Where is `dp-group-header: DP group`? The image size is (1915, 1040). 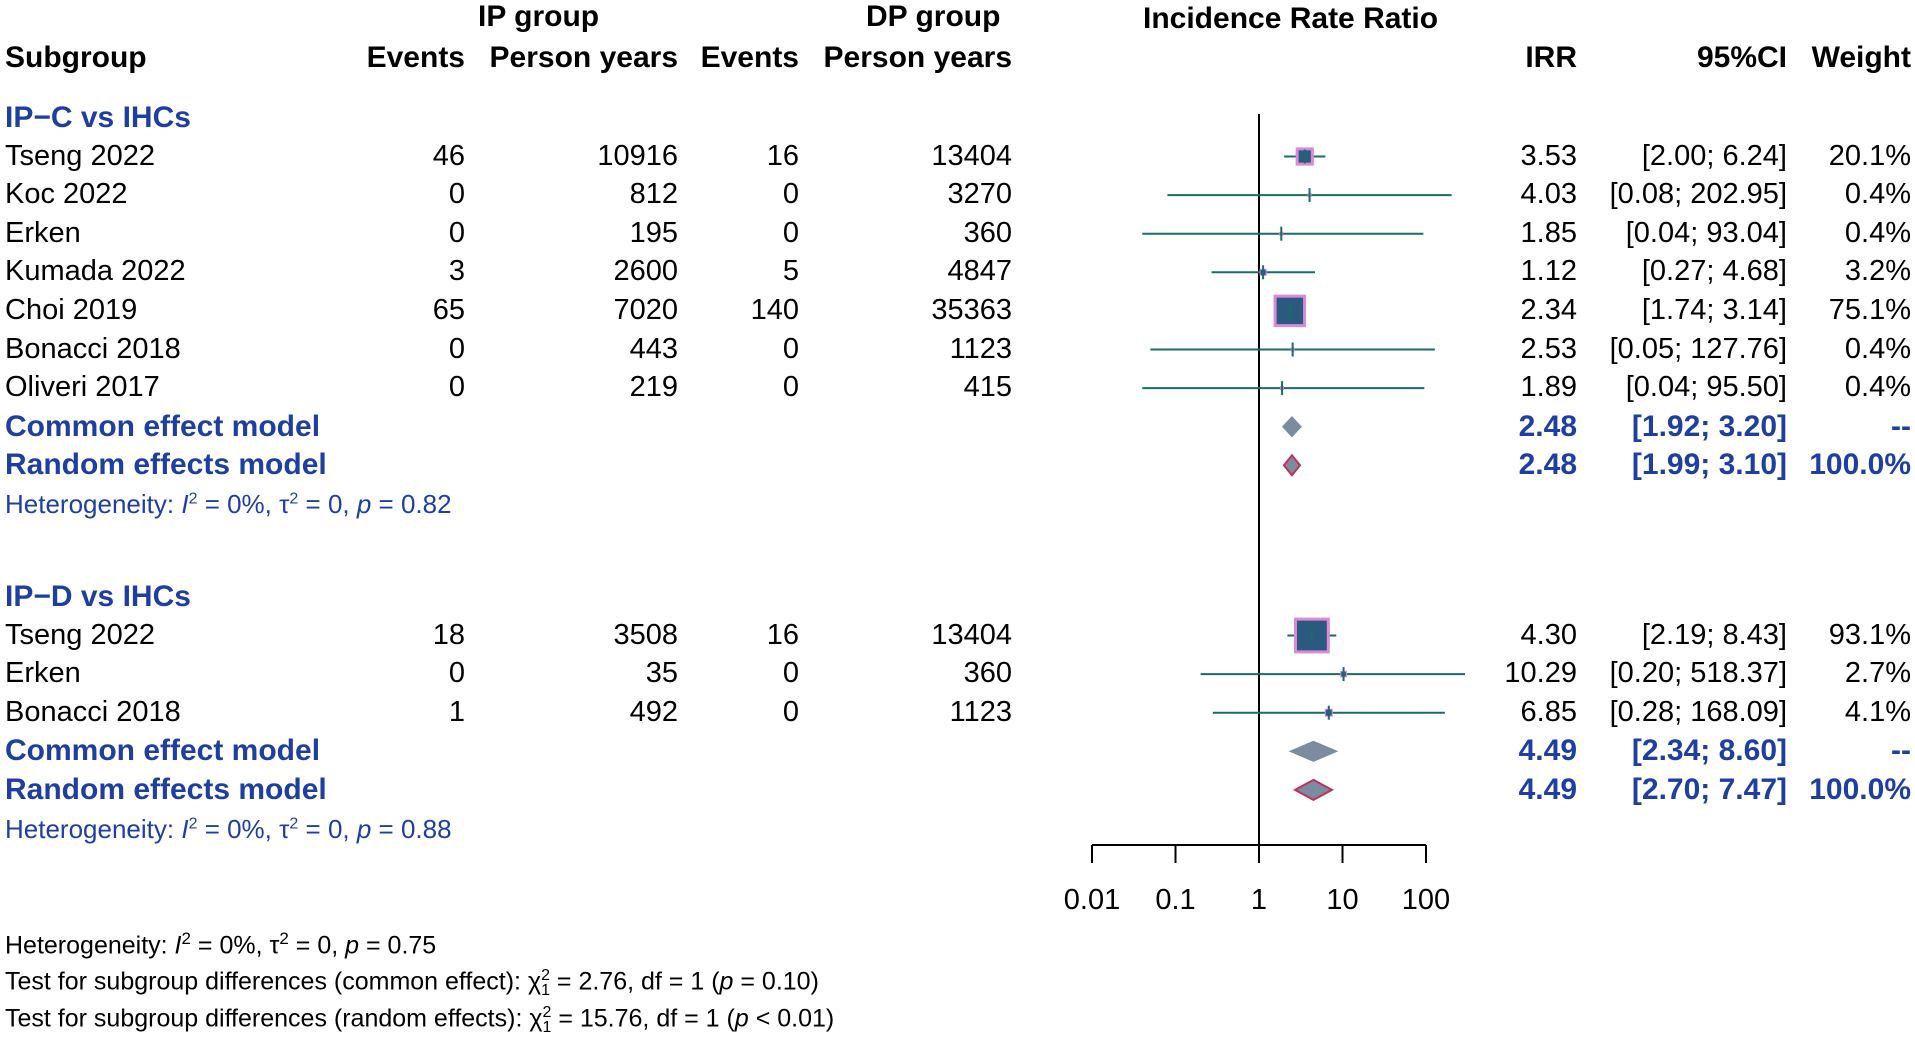
dp-group-header: DP group is located at coordinates (933, 16).